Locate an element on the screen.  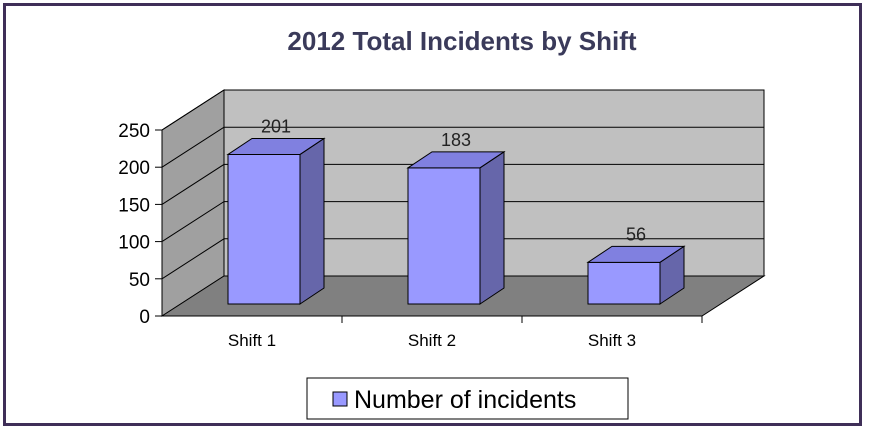
category-label: Shift 1 is located at coordinates (252, 340).